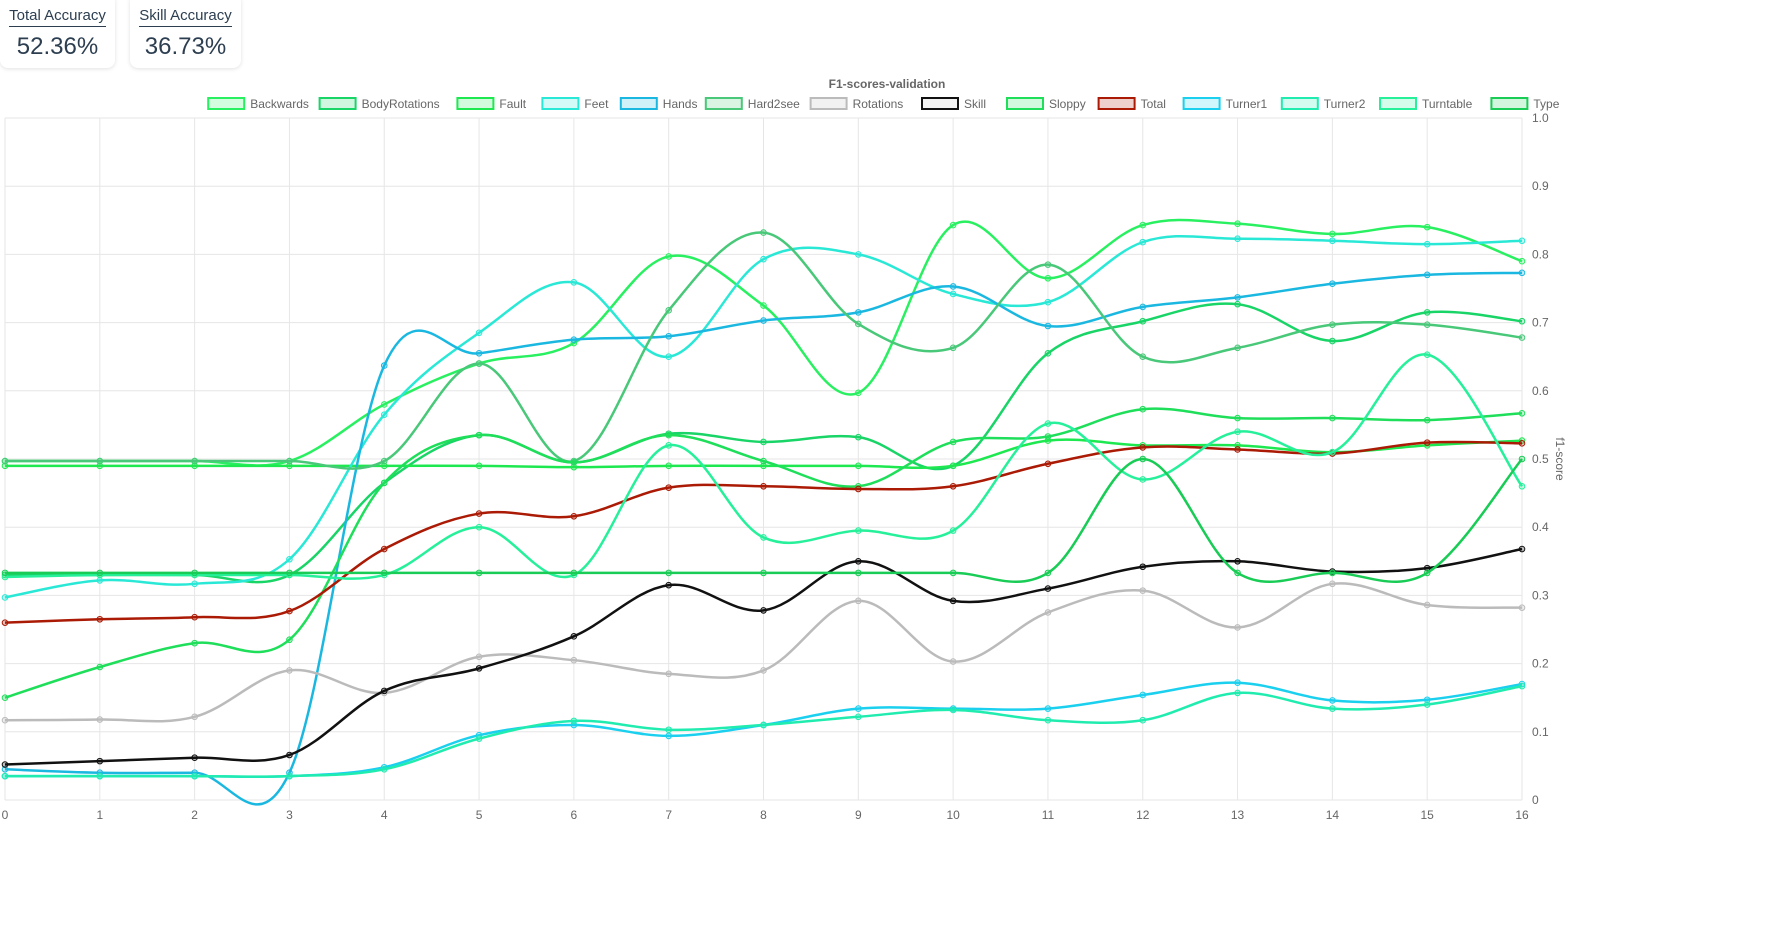  Describe the element at coordinates (401, 104) in the screenshot. I see `legend-label: BodyRotations` at that location.